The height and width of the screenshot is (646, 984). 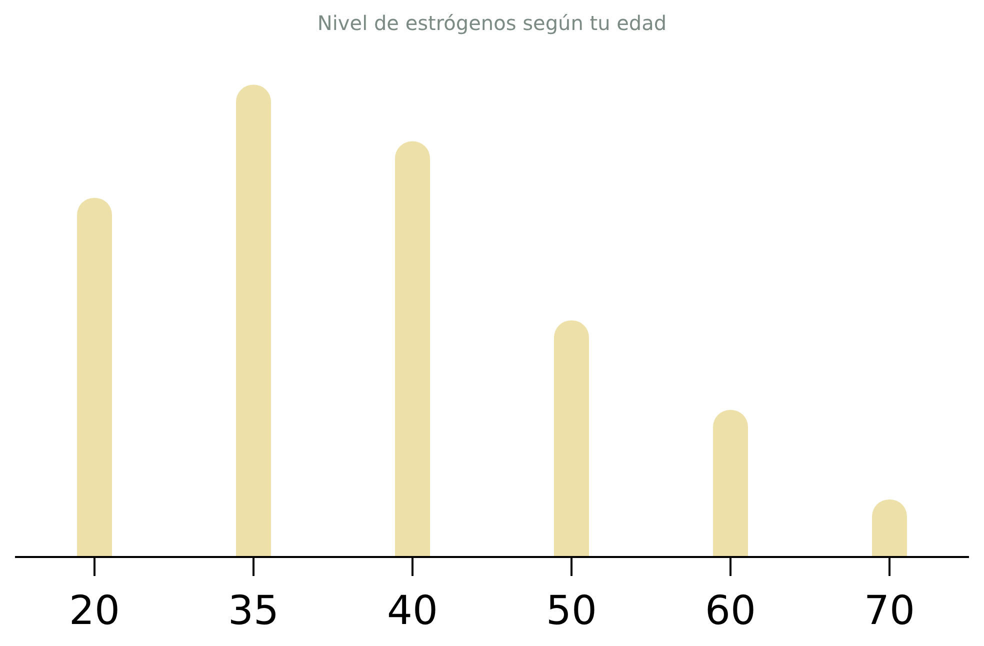 What do you see at coordinates (492, 23) in the screenshot?
I see `chart-title: Nivel de estrógenos según tu edad` at bounding box center [492, 23].